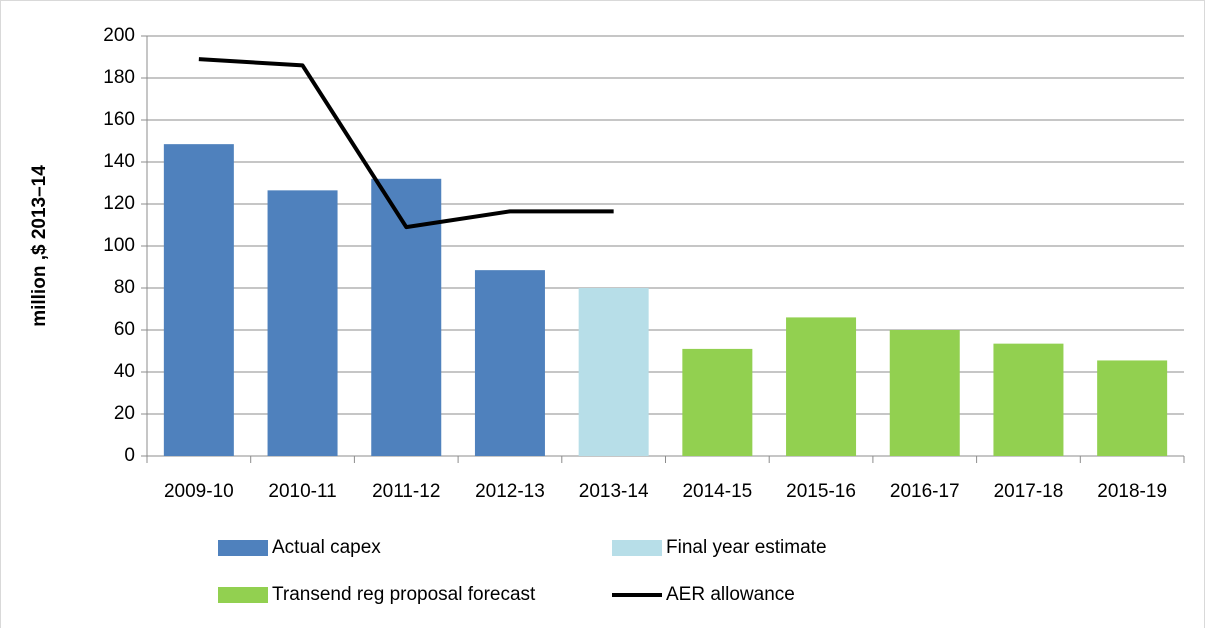 The image size is (1206, 633). I want to click on y-tick-label: 20, so click(124, 413).